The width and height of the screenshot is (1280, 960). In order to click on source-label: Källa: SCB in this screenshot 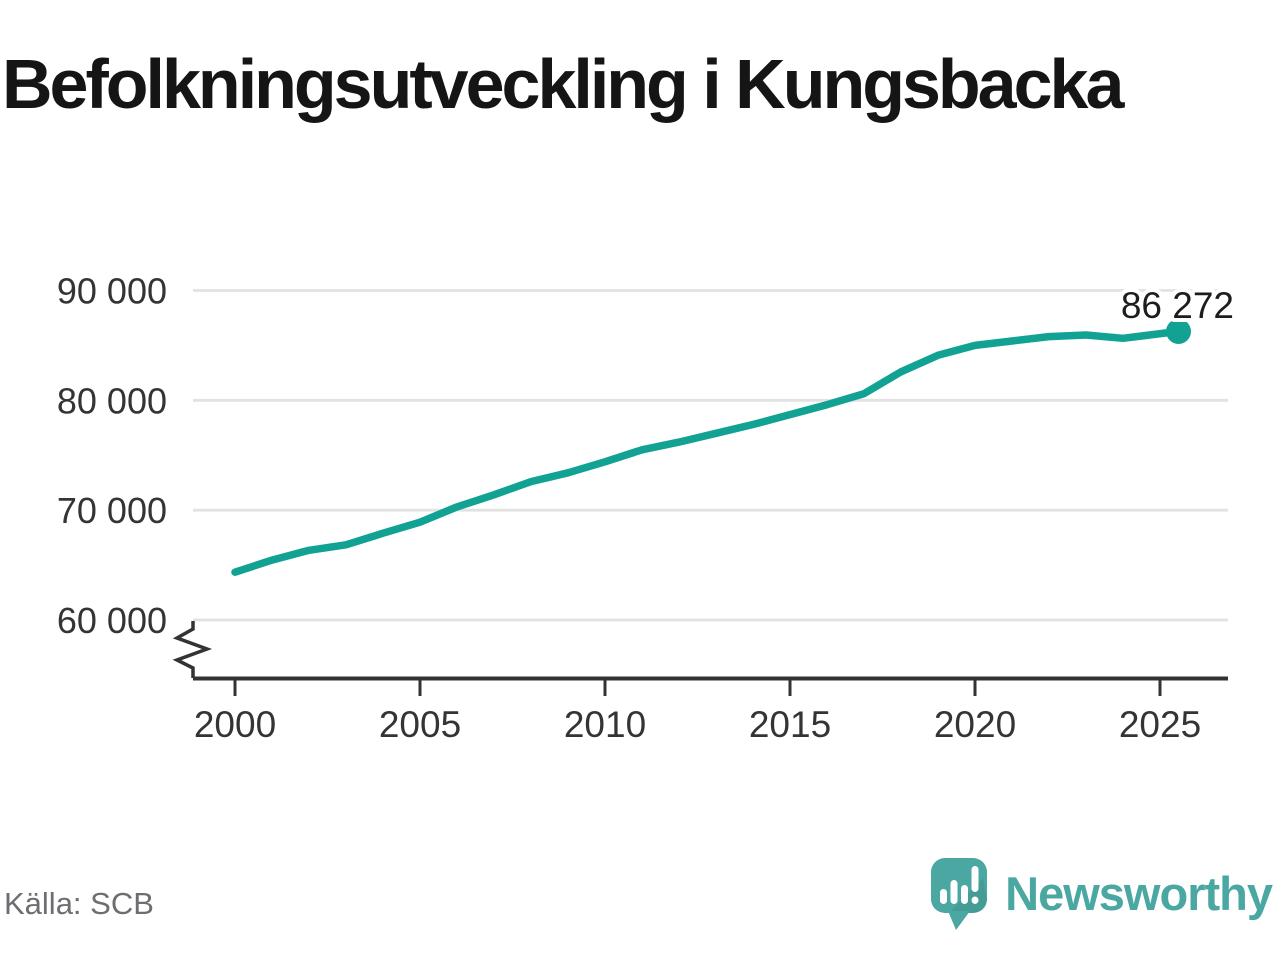, I will do `click(79, 903)`.